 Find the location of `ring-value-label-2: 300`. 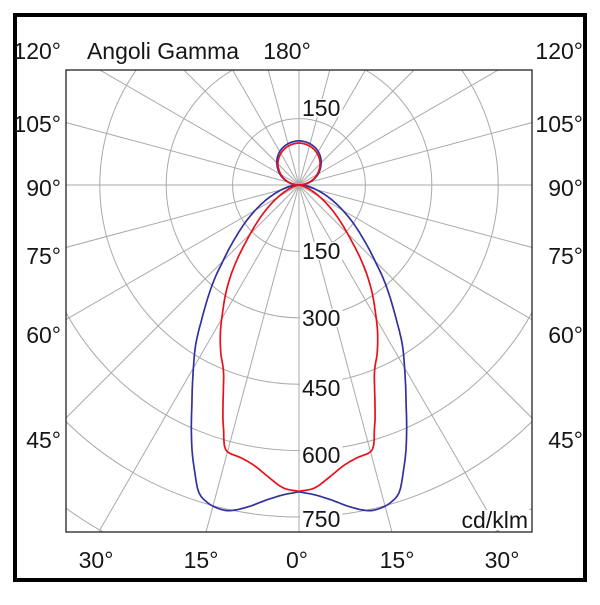

ring-value-label-2: 300 is located at coordinates (321, 318).